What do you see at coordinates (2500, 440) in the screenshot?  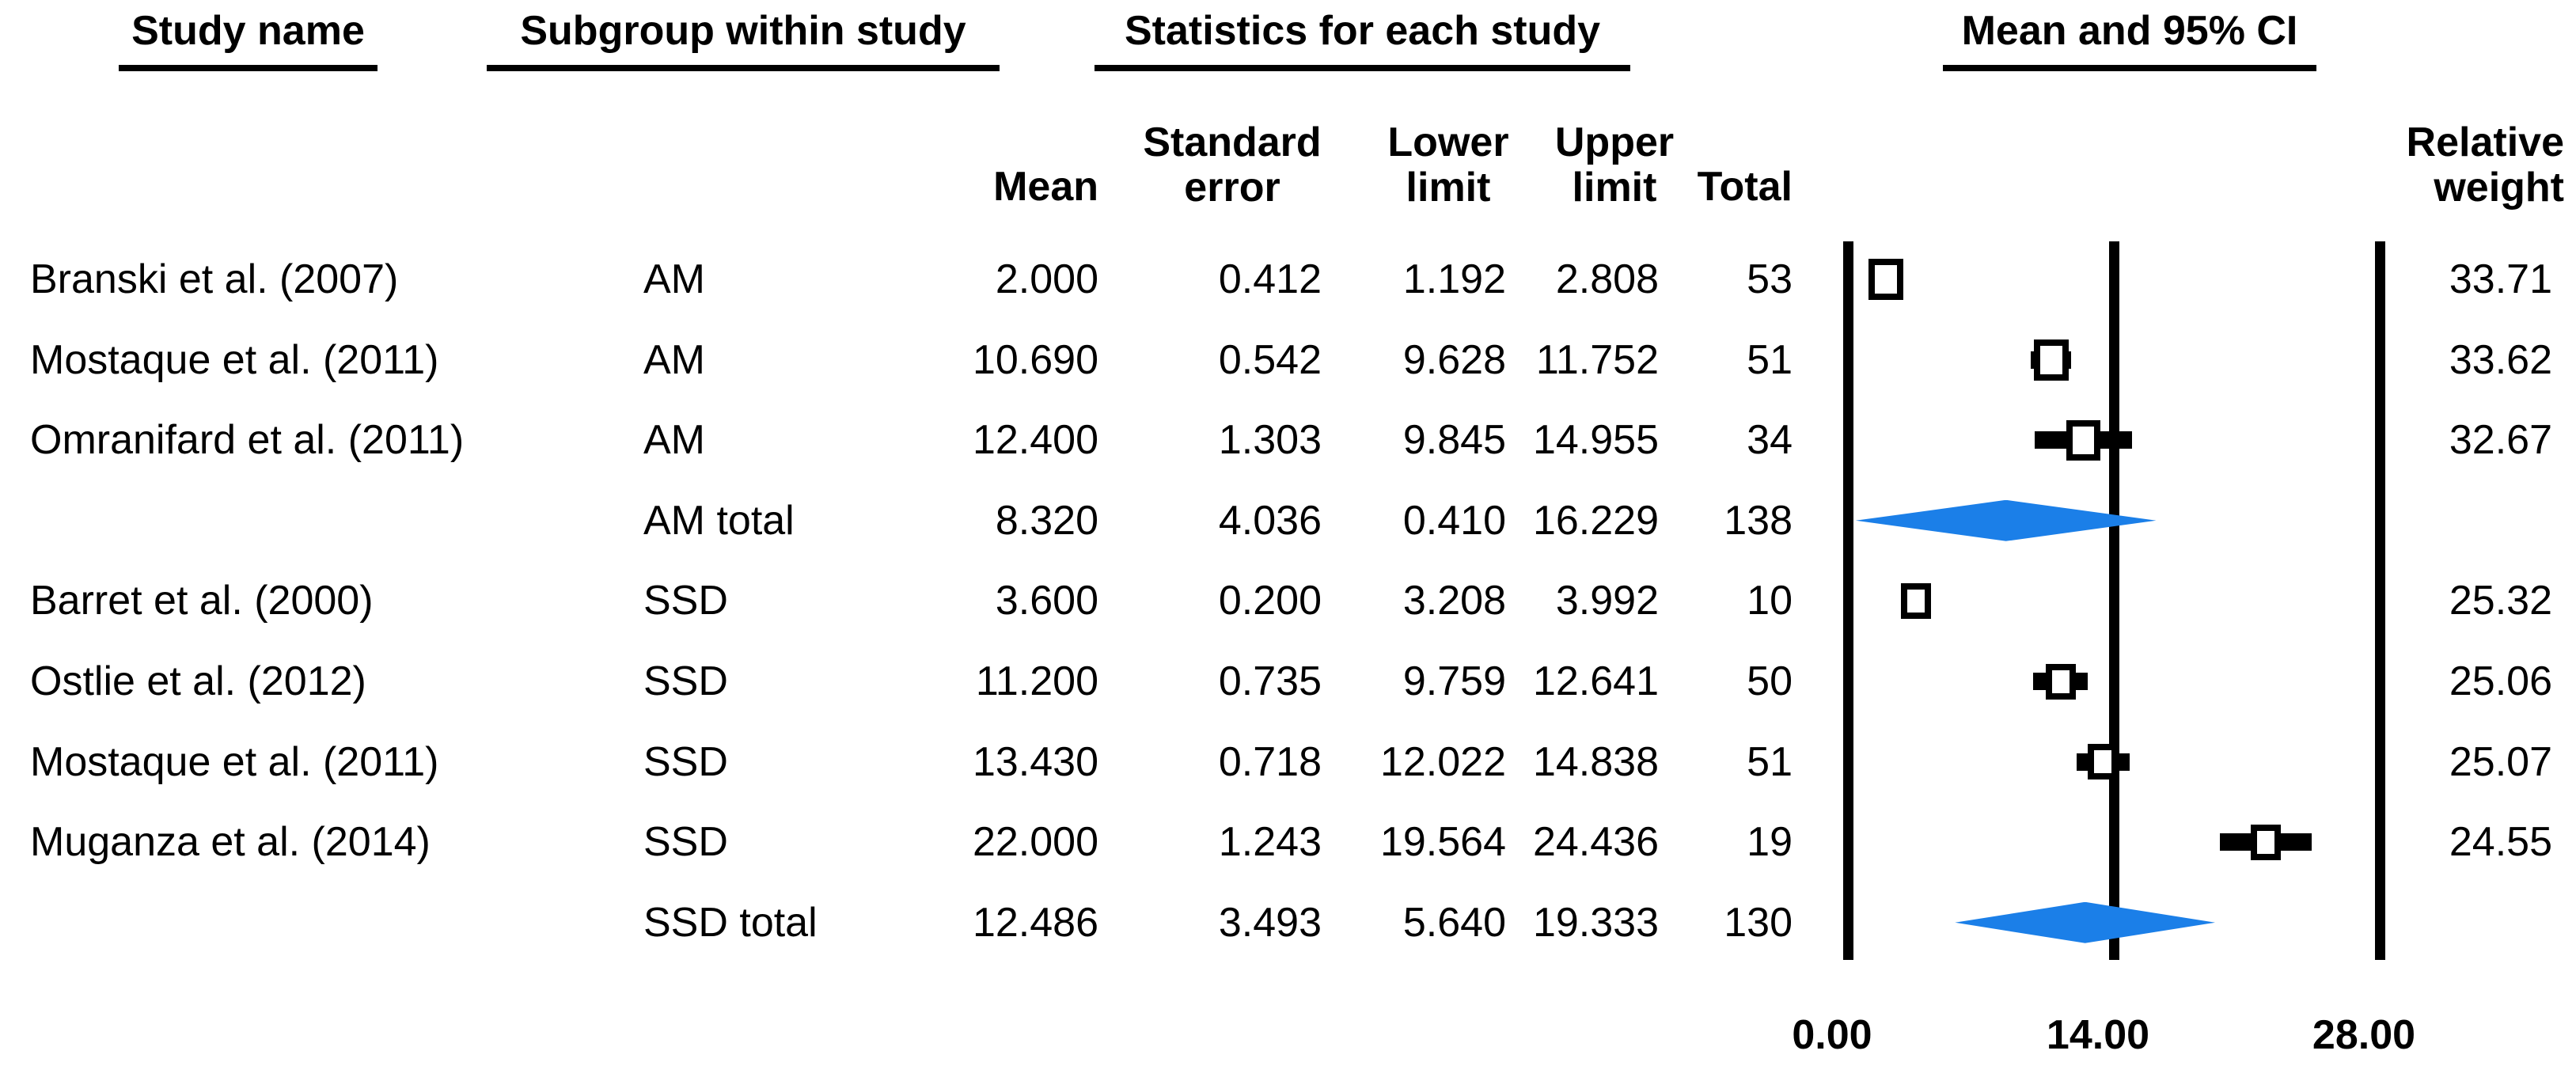 I see `weight-cell: 32.67` at bounding box center [2500, 440].